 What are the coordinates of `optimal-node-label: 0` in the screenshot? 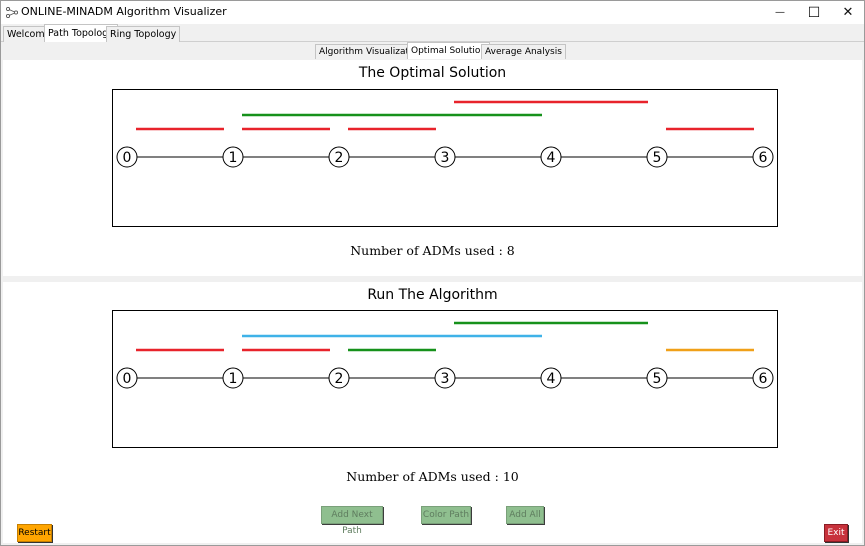 It's located at (127, 158).